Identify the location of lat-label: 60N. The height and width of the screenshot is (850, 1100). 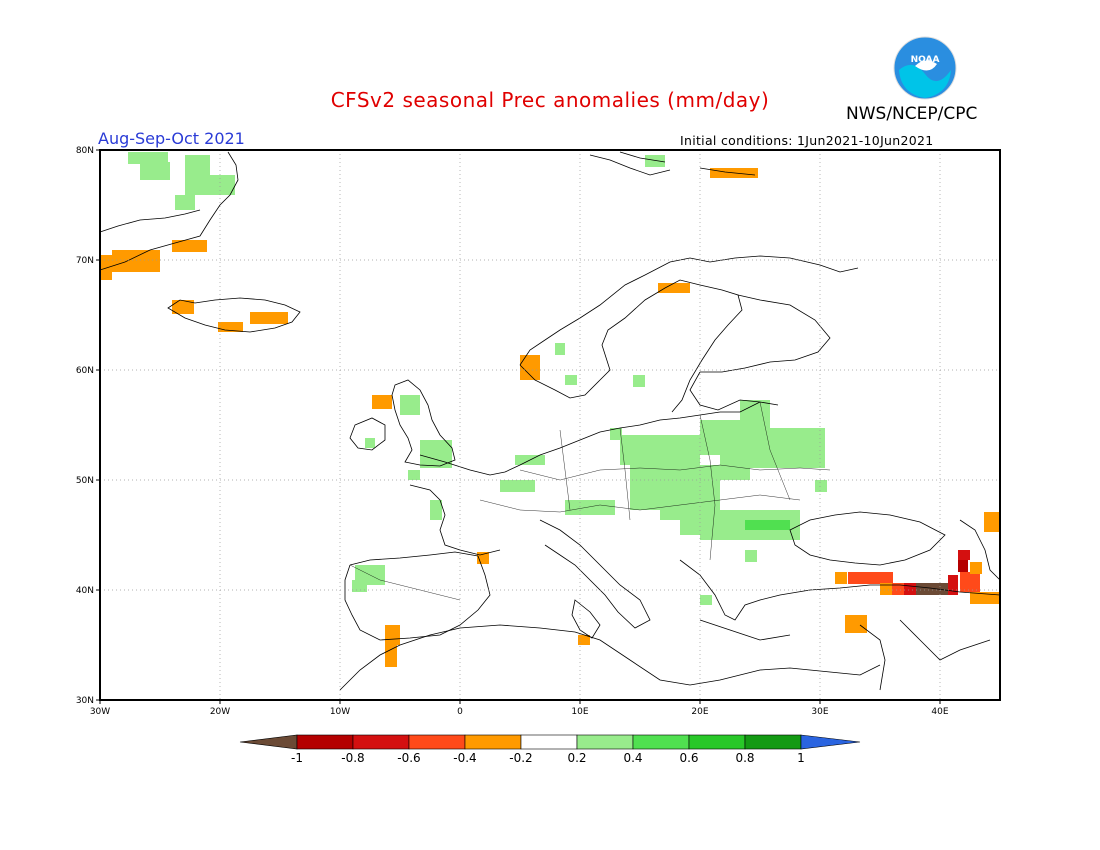
(85, 371).